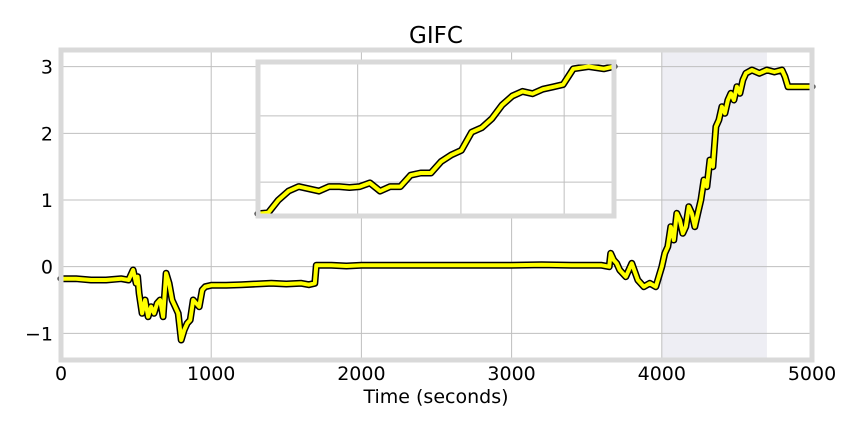 This screenshot has height=432, width=864. What do you see at coordinates (714, 205) in the screenshot?
I see `shaded-region` at bounding box center [714, 205].